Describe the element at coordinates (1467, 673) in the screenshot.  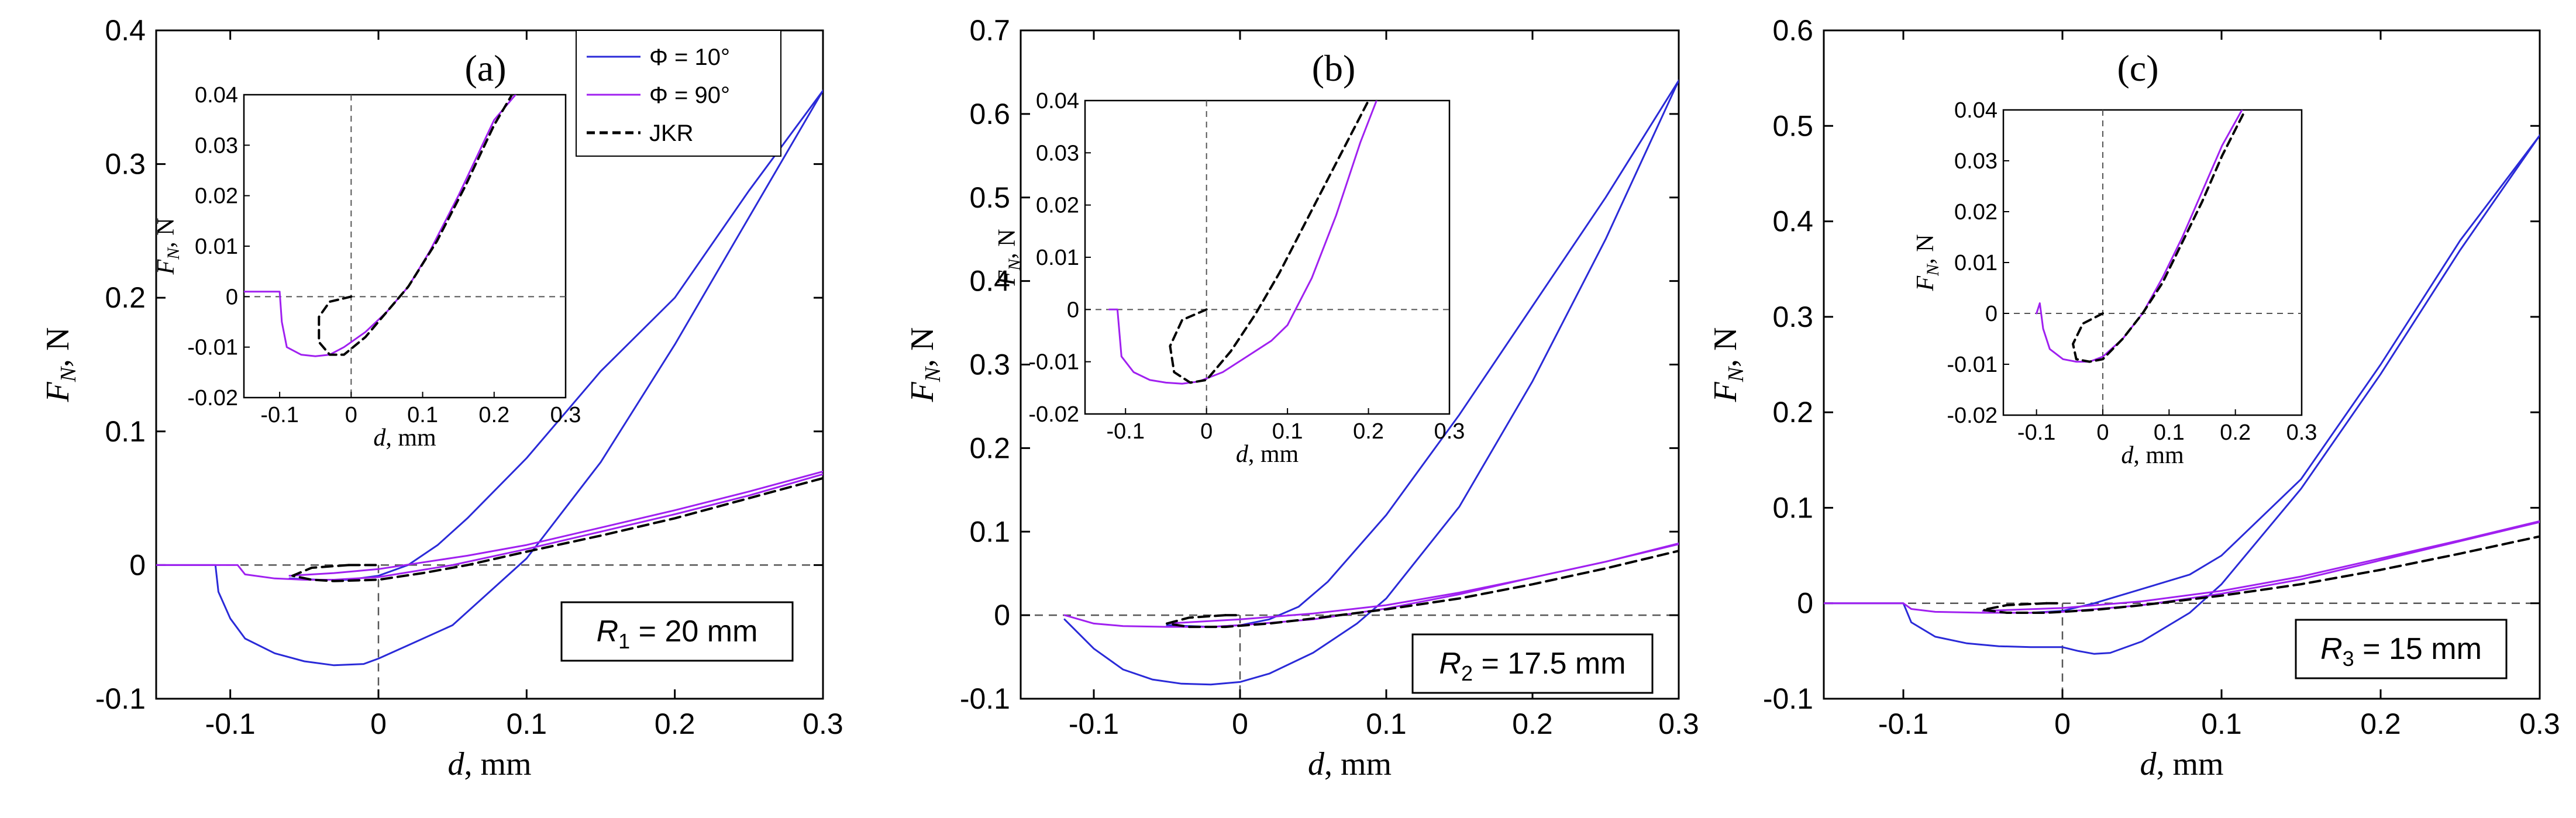
I see `radius-subscript: 2` at that location.